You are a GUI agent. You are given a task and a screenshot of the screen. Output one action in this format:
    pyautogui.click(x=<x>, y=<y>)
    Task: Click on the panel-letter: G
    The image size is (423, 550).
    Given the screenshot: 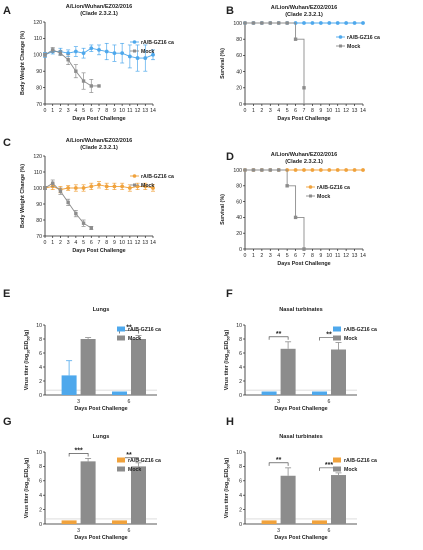 What is the action you would take?
    pyautogui.click(x=7, y=422)
    